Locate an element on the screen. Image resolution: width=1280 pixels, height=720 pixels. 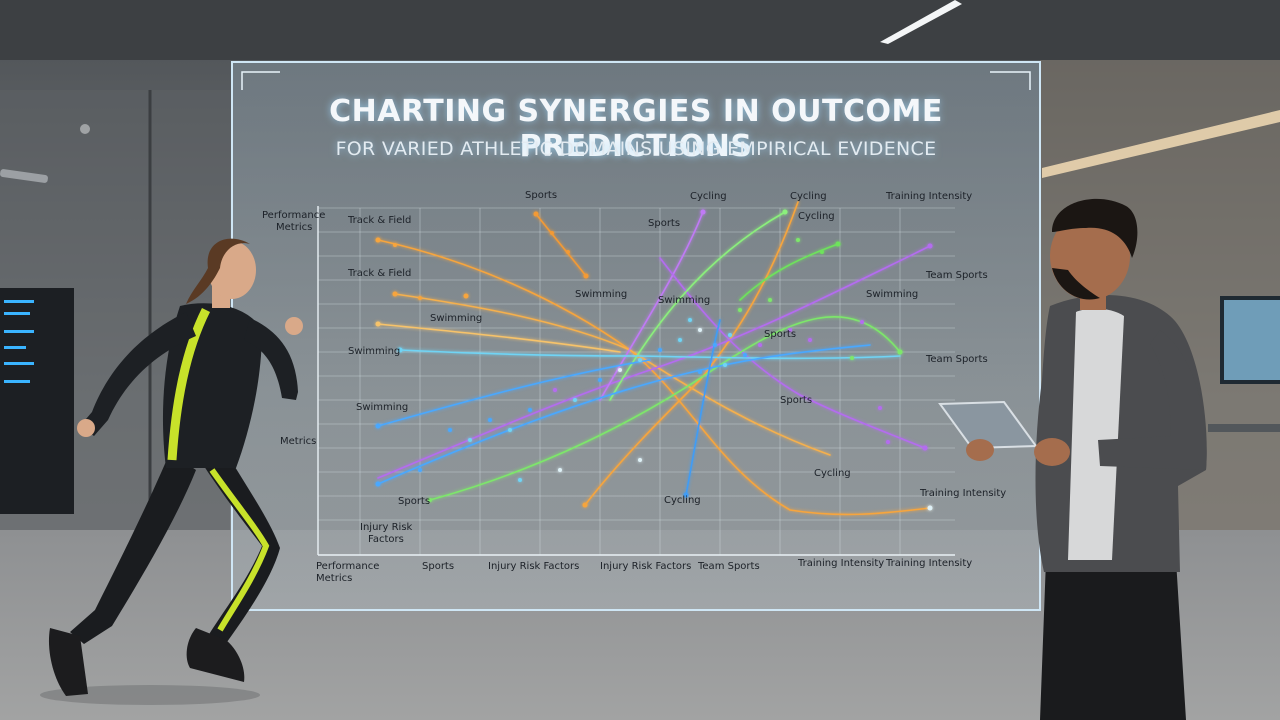
top-label-cycling-1: Cycling is located at coordinates (708, 196).